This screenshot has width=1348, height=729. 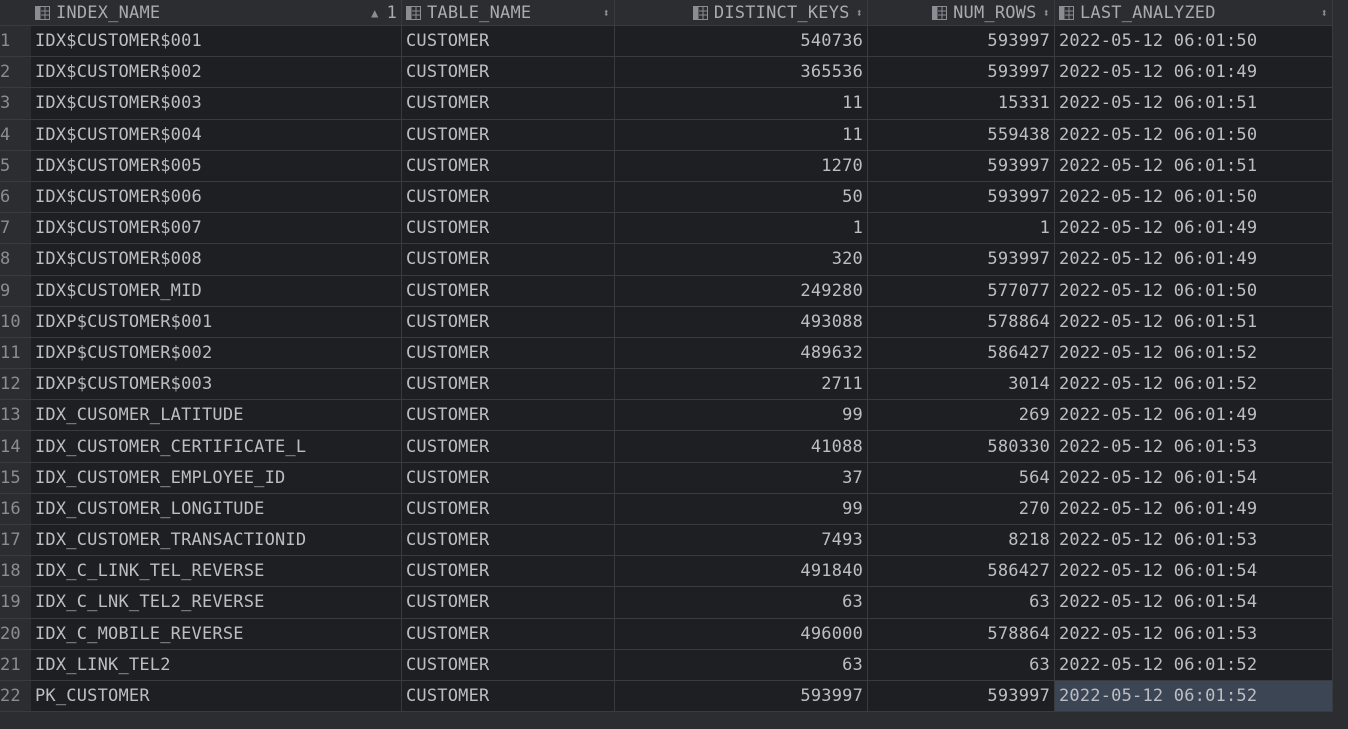 What do you see at coordinates (216, 540) in the screenshot?
I see `cell-index-name: IDX_CUSTOMER_TRANSACTIONID` at bounding box center [216, 540].